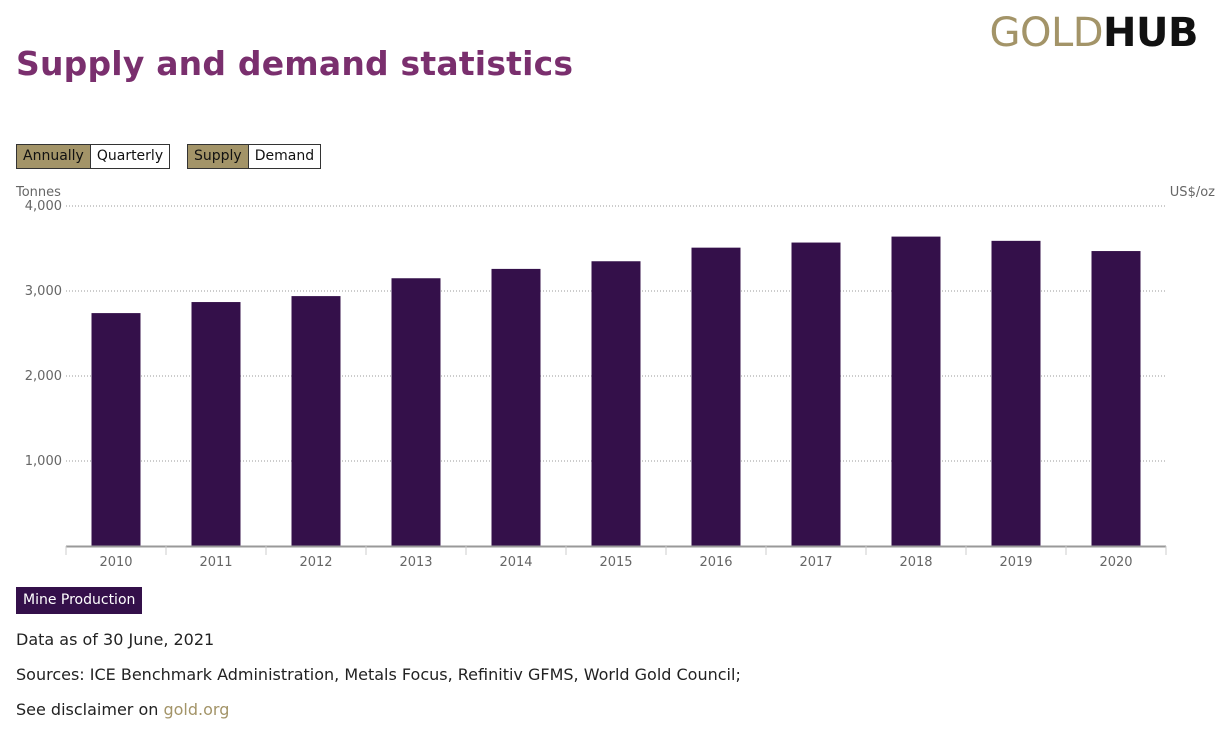  I want to click on legend-mine-production: Mine Production, so click(79, 600).